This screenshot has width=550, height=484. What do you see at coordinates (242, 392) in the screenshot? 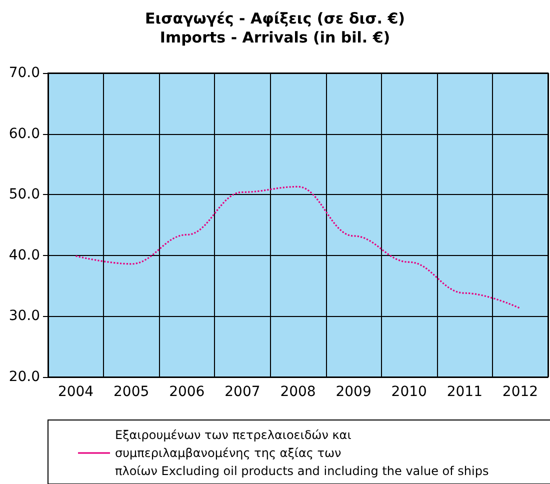
I see `x-tick-label: 2007` at bounding box center [242, 392].